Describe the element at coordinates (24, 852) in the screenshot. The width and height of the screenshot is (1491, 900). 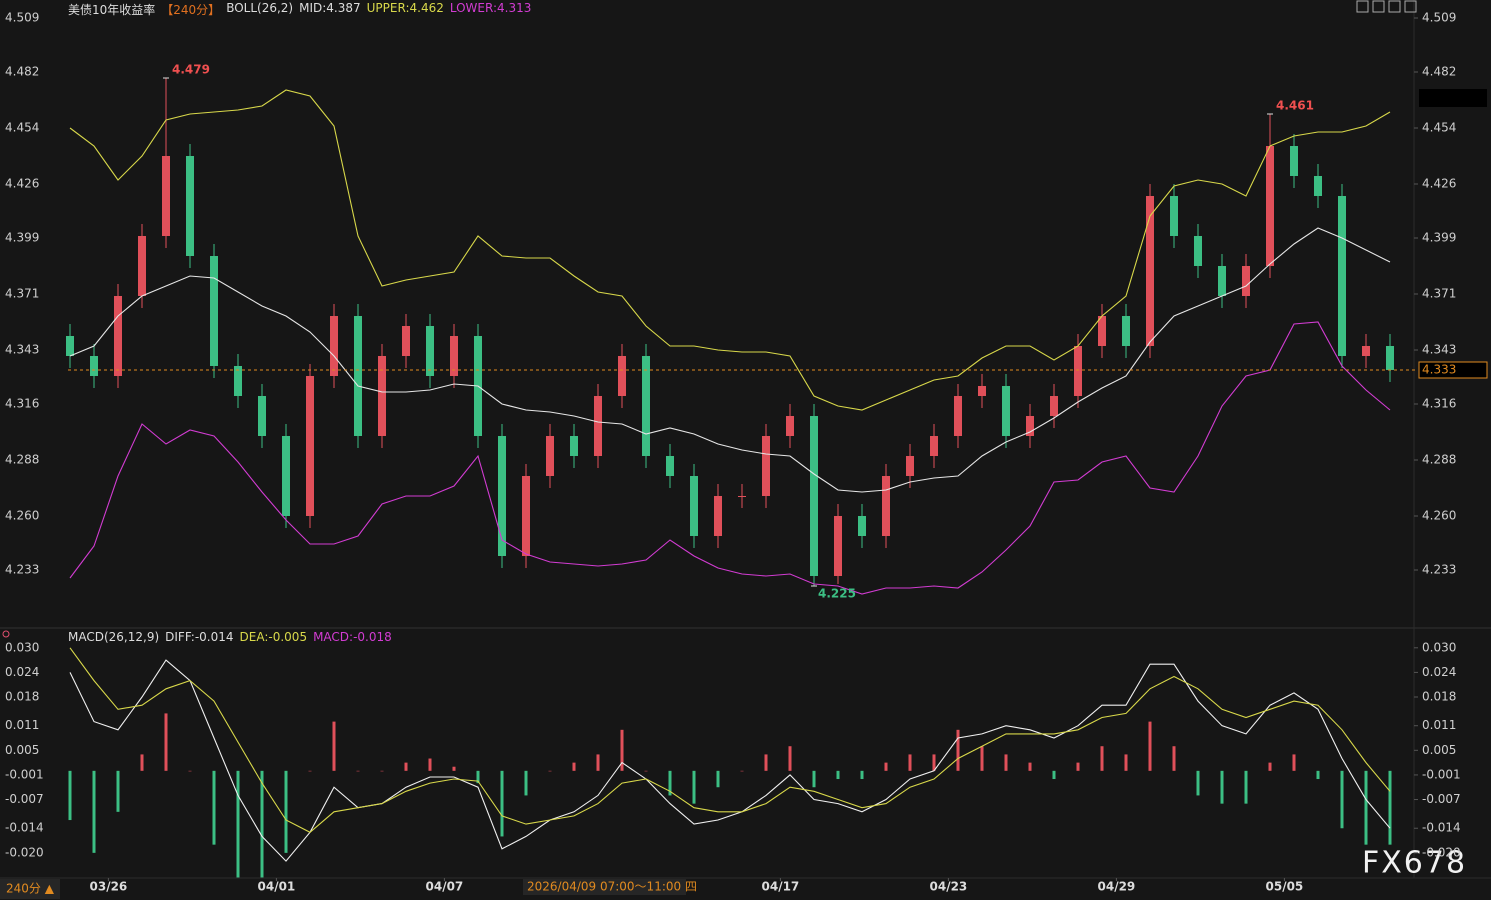
I see `y-tick-label-left: -0.020` at that location.